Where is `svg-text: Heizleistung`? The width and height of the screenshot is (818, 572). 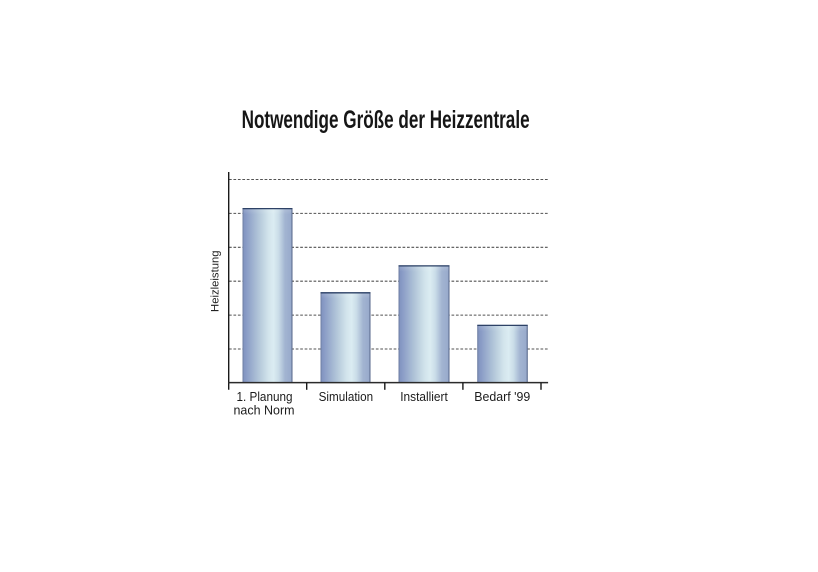
svg-text: Heizleistung is located at coordinates (216, 281).